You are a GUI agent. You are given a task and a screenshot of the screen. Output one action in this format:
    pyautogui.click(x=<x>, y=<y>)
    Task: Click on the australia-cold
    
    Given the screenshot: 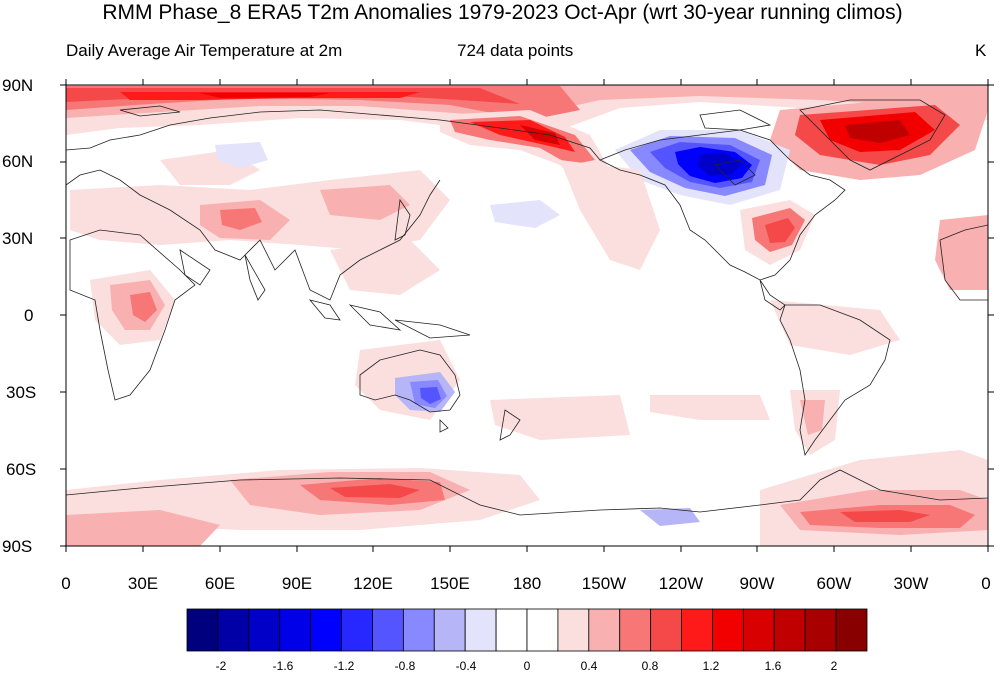 What is the action you would take?
    pyautogui.click(x=425, y=392)
    